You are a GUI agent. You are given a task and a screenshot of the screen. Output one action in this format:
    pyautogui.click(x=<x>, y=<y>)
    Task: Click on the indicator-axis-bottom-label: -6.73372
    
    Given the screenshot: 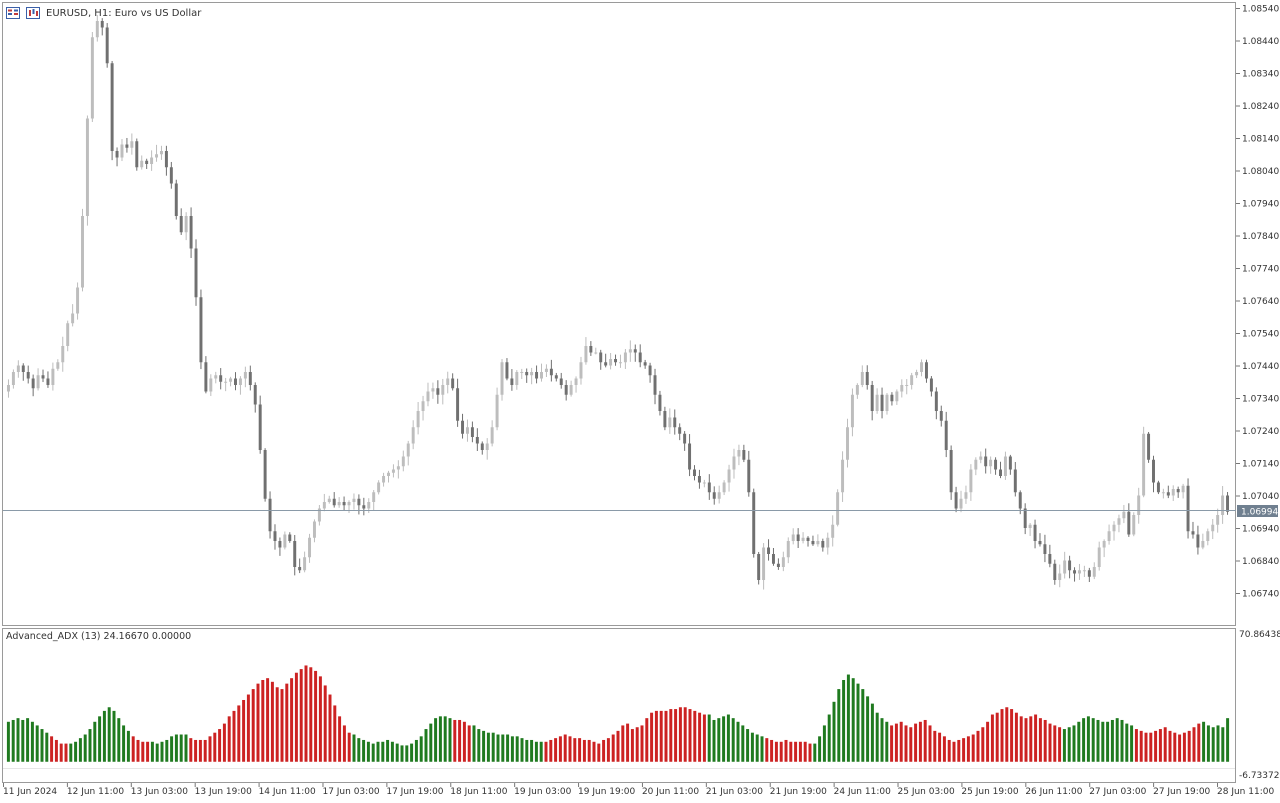 What is the action you would take?
    pyautogui.click(x=1259, y=776)
    